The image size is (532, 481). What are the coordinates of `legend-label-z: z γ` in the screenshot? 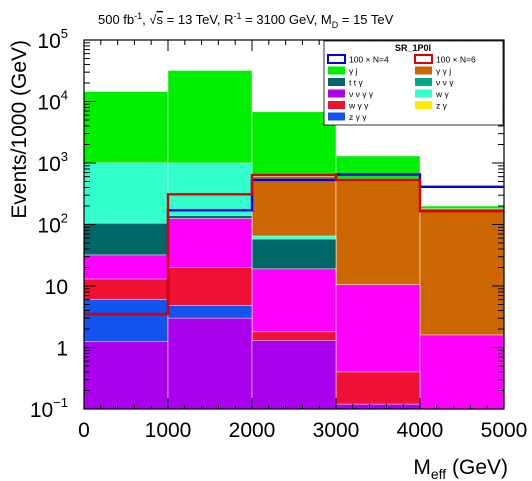 It's located at (442, 106).